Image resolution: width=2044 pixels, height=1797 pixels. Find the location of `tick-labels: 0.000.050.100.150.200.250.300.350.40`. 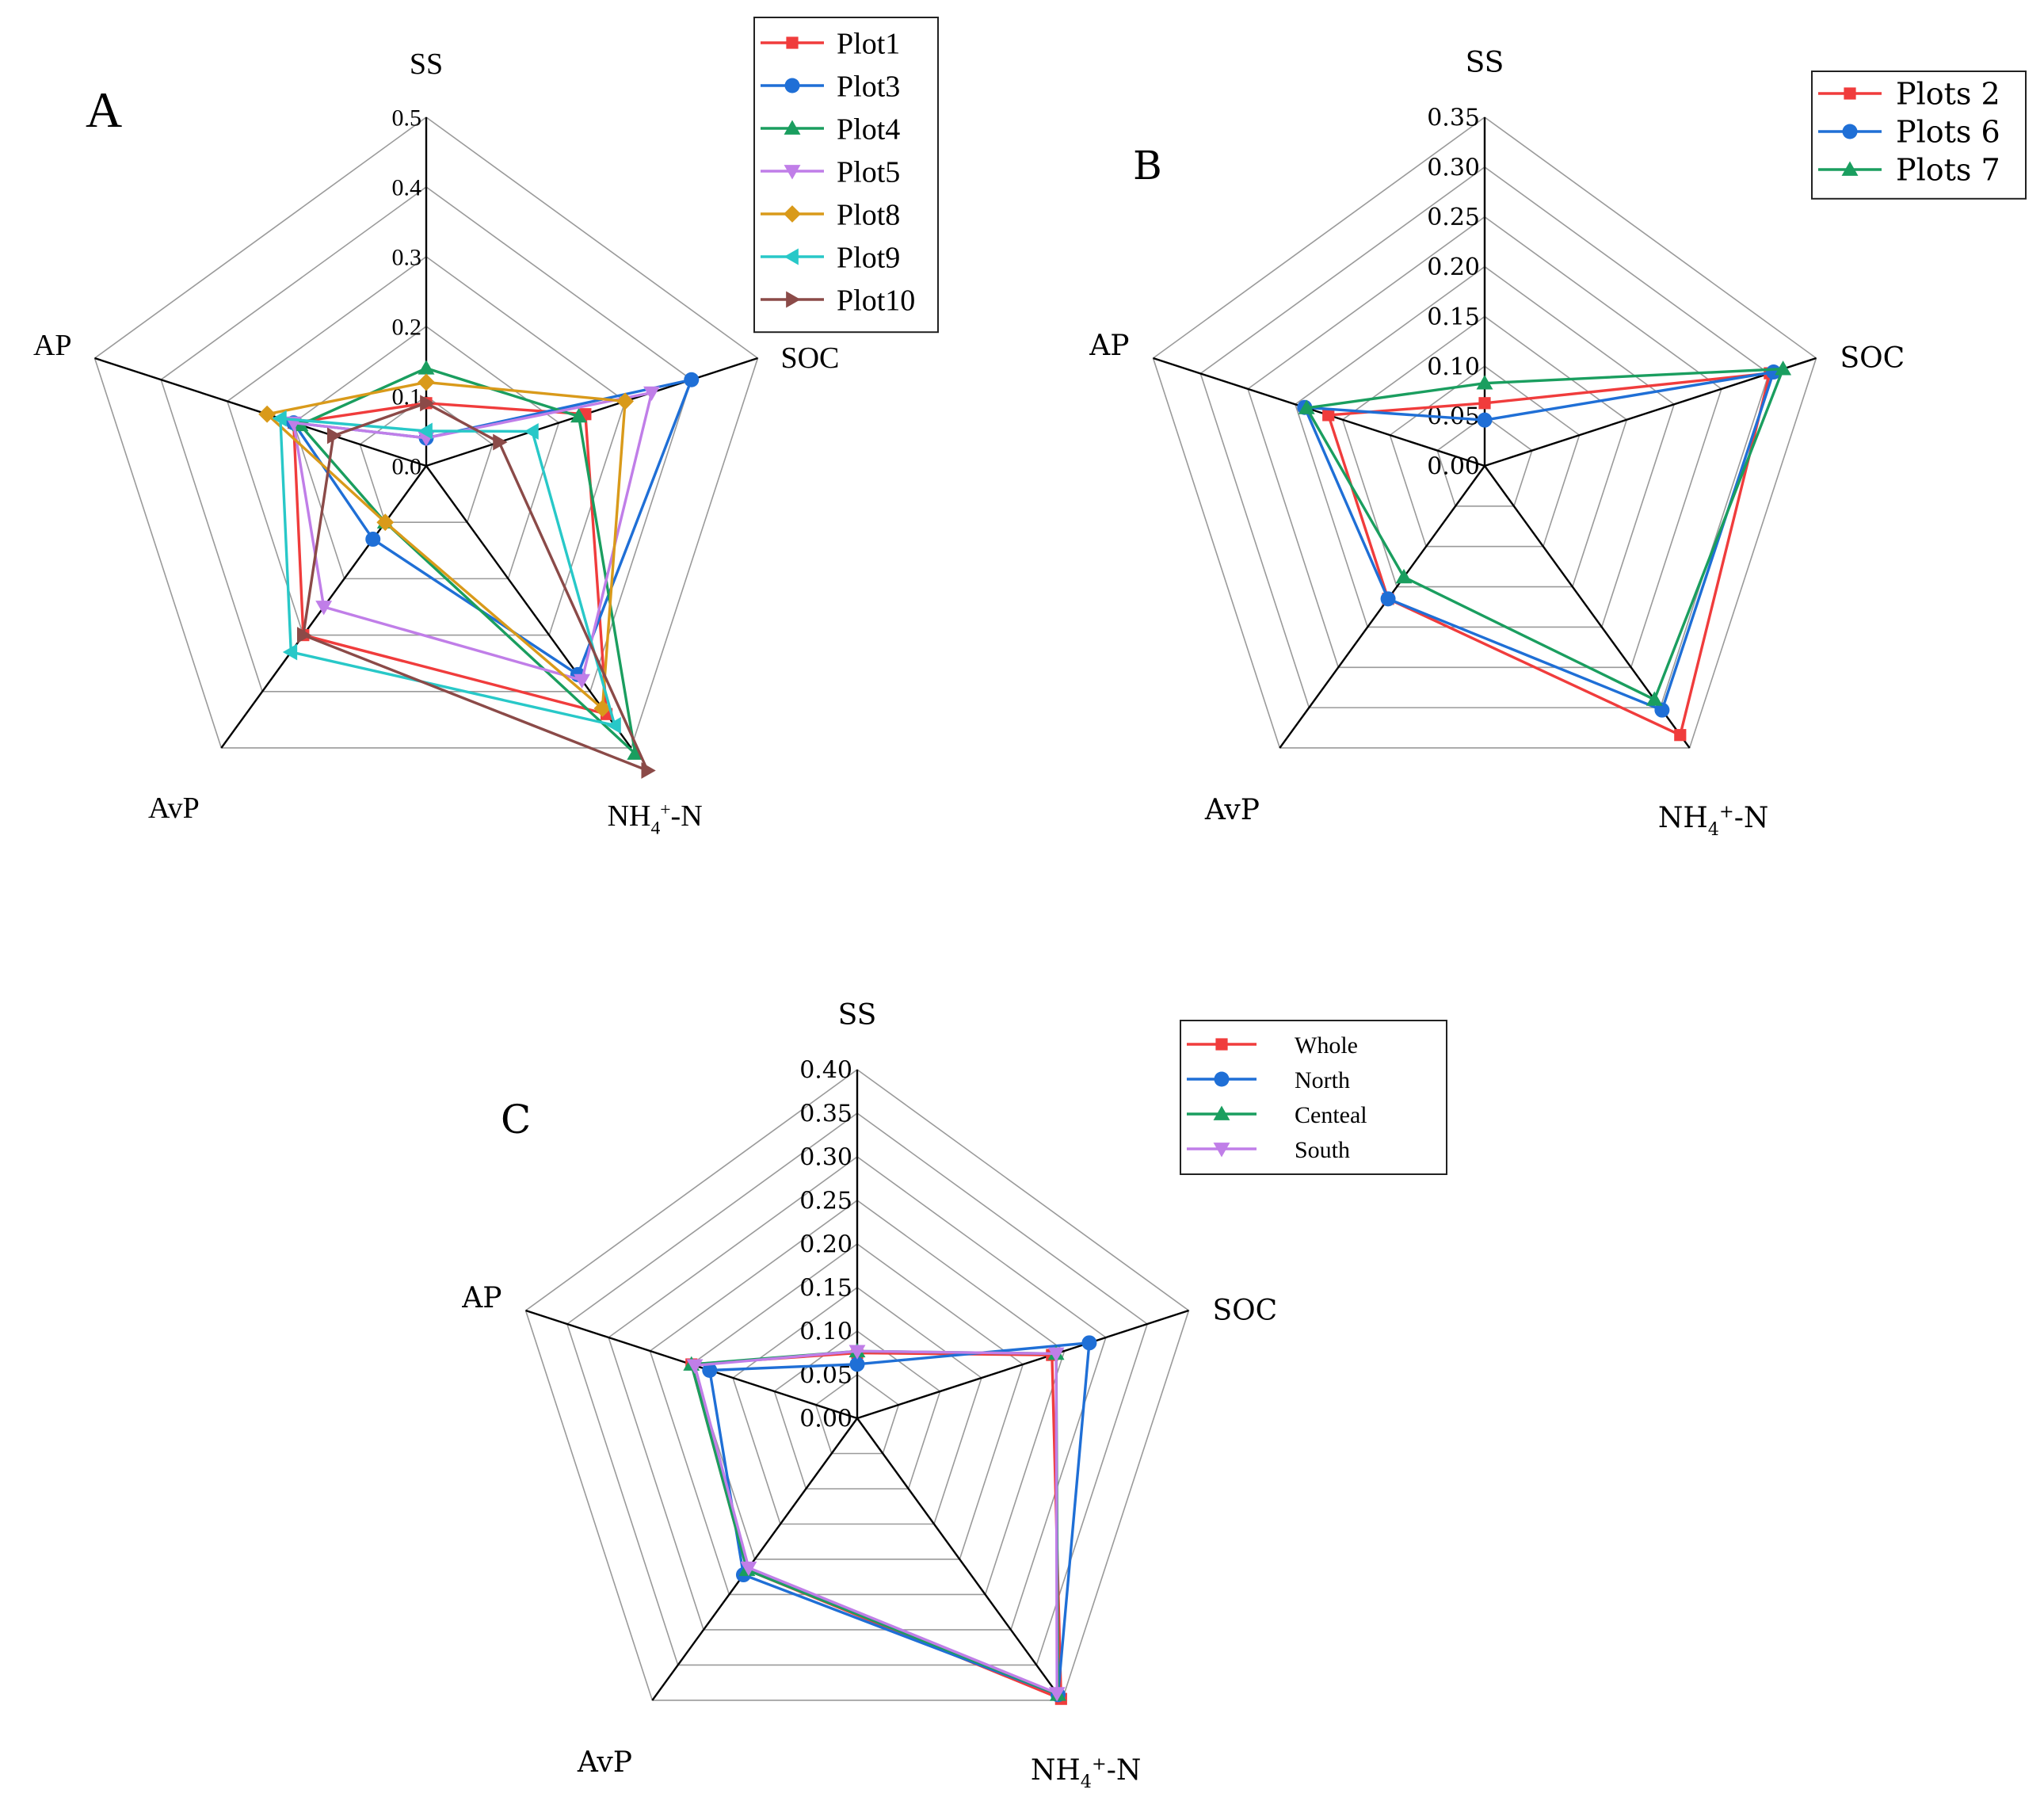

tick-labels: 0.000.050.100.150.200.250.300.350.40 is located at coordinates (826, 1245).